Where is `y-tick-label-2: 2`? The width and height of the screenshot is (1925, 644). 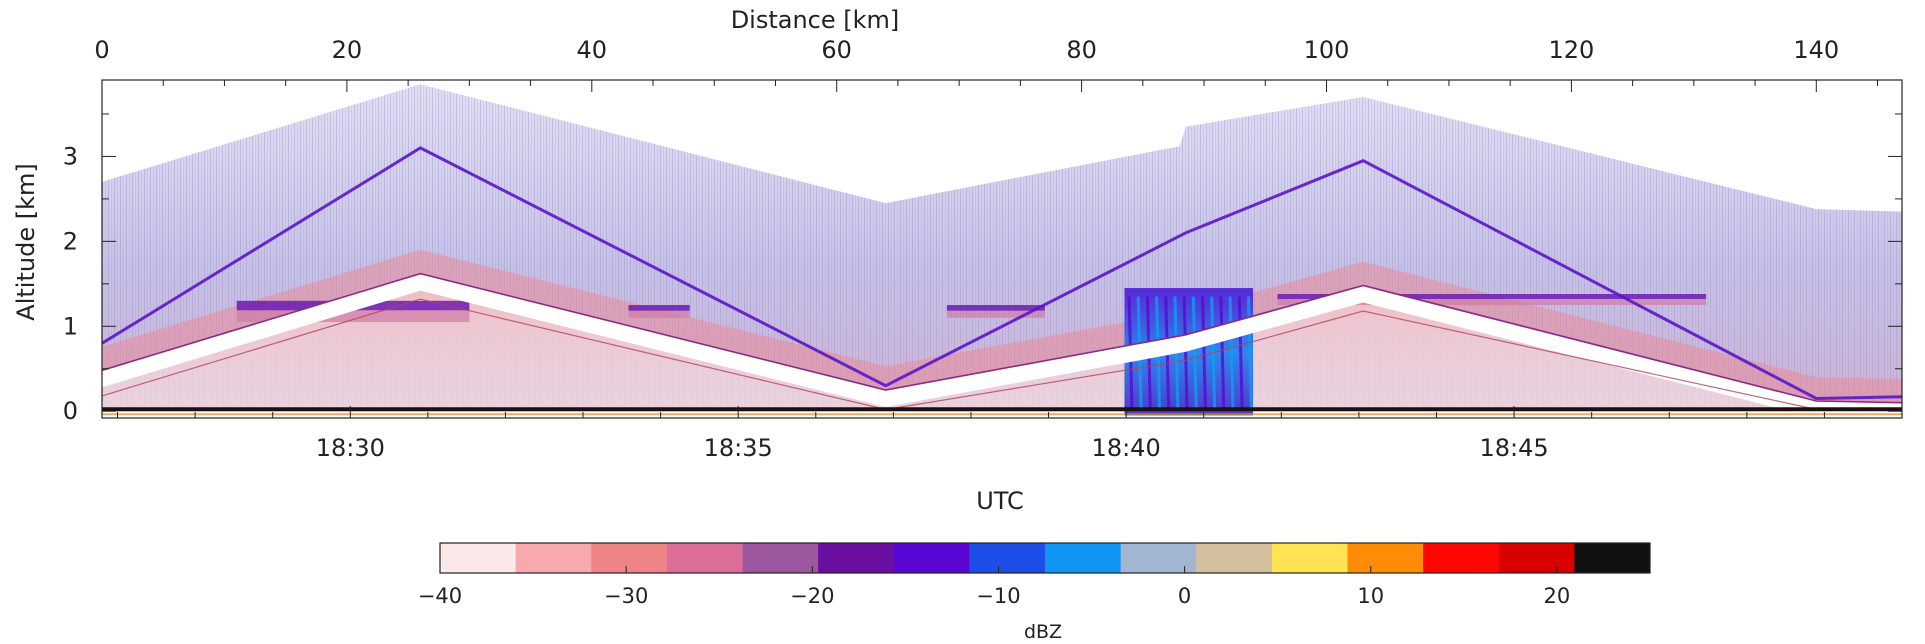
y-tick-label-2: 2 is located at coordinates (70, 241).